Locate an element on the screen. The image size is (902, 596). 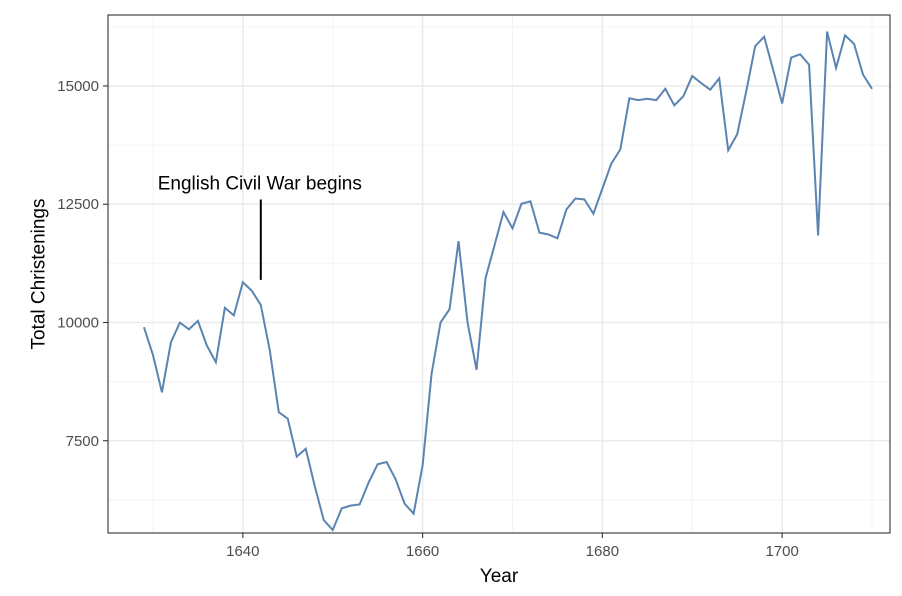
y-tick-label: 7500 is located at coordinates (82, 441).